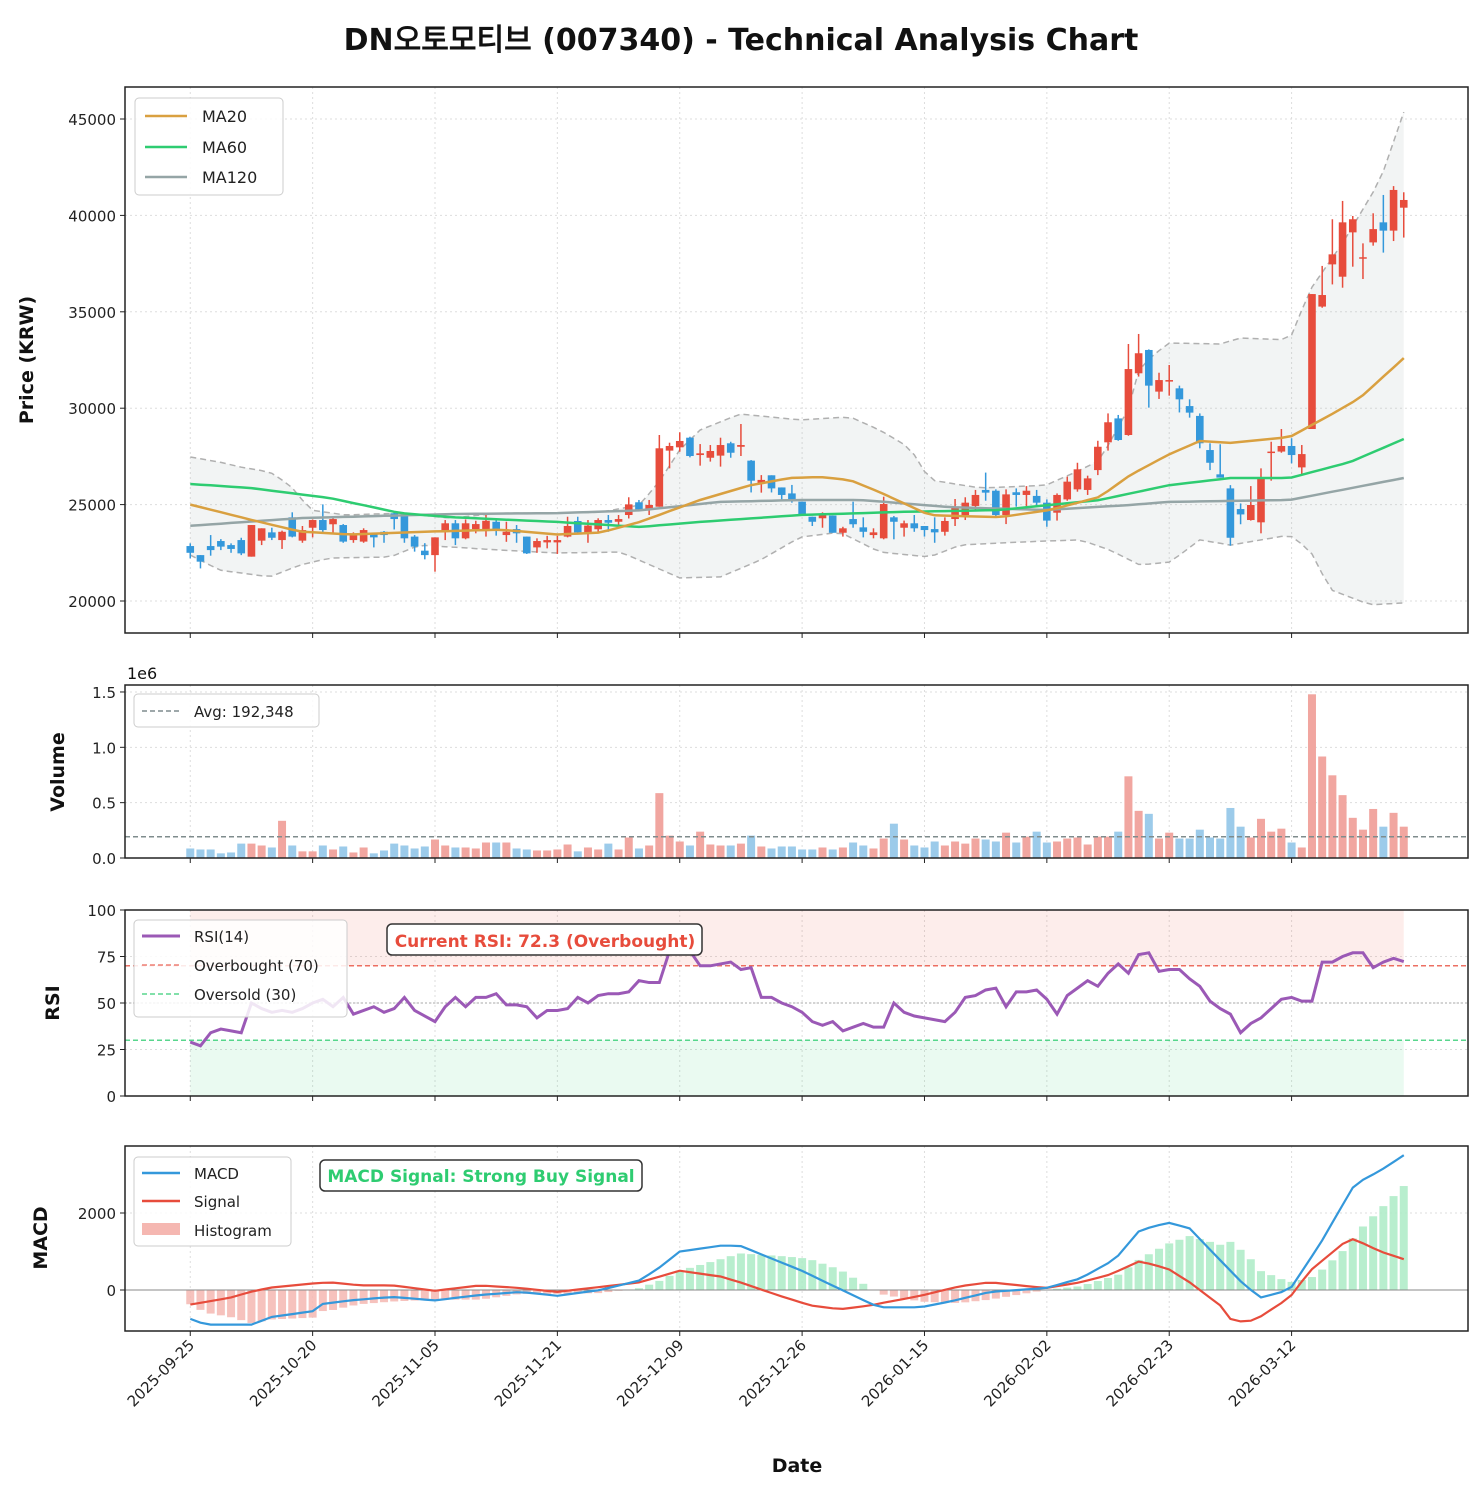 The image size is (1483, 1491). I want to click on y-tick-label: 20000, so click(92, 602).